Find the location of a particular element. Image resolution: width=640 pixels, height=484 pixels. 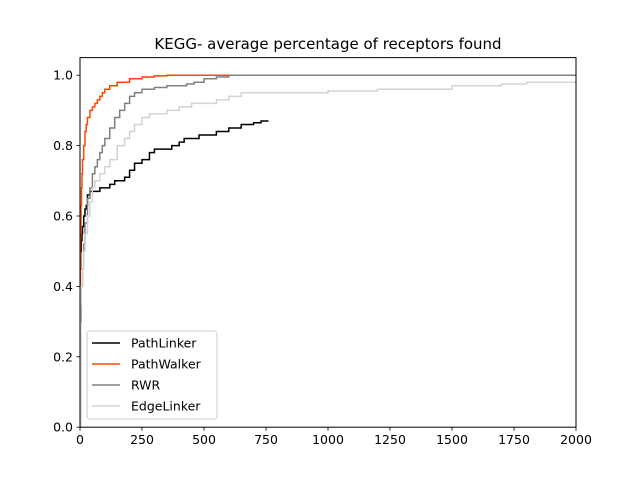

legend-label-pathwalker: PathWalker is located at coordinates (166, 364).